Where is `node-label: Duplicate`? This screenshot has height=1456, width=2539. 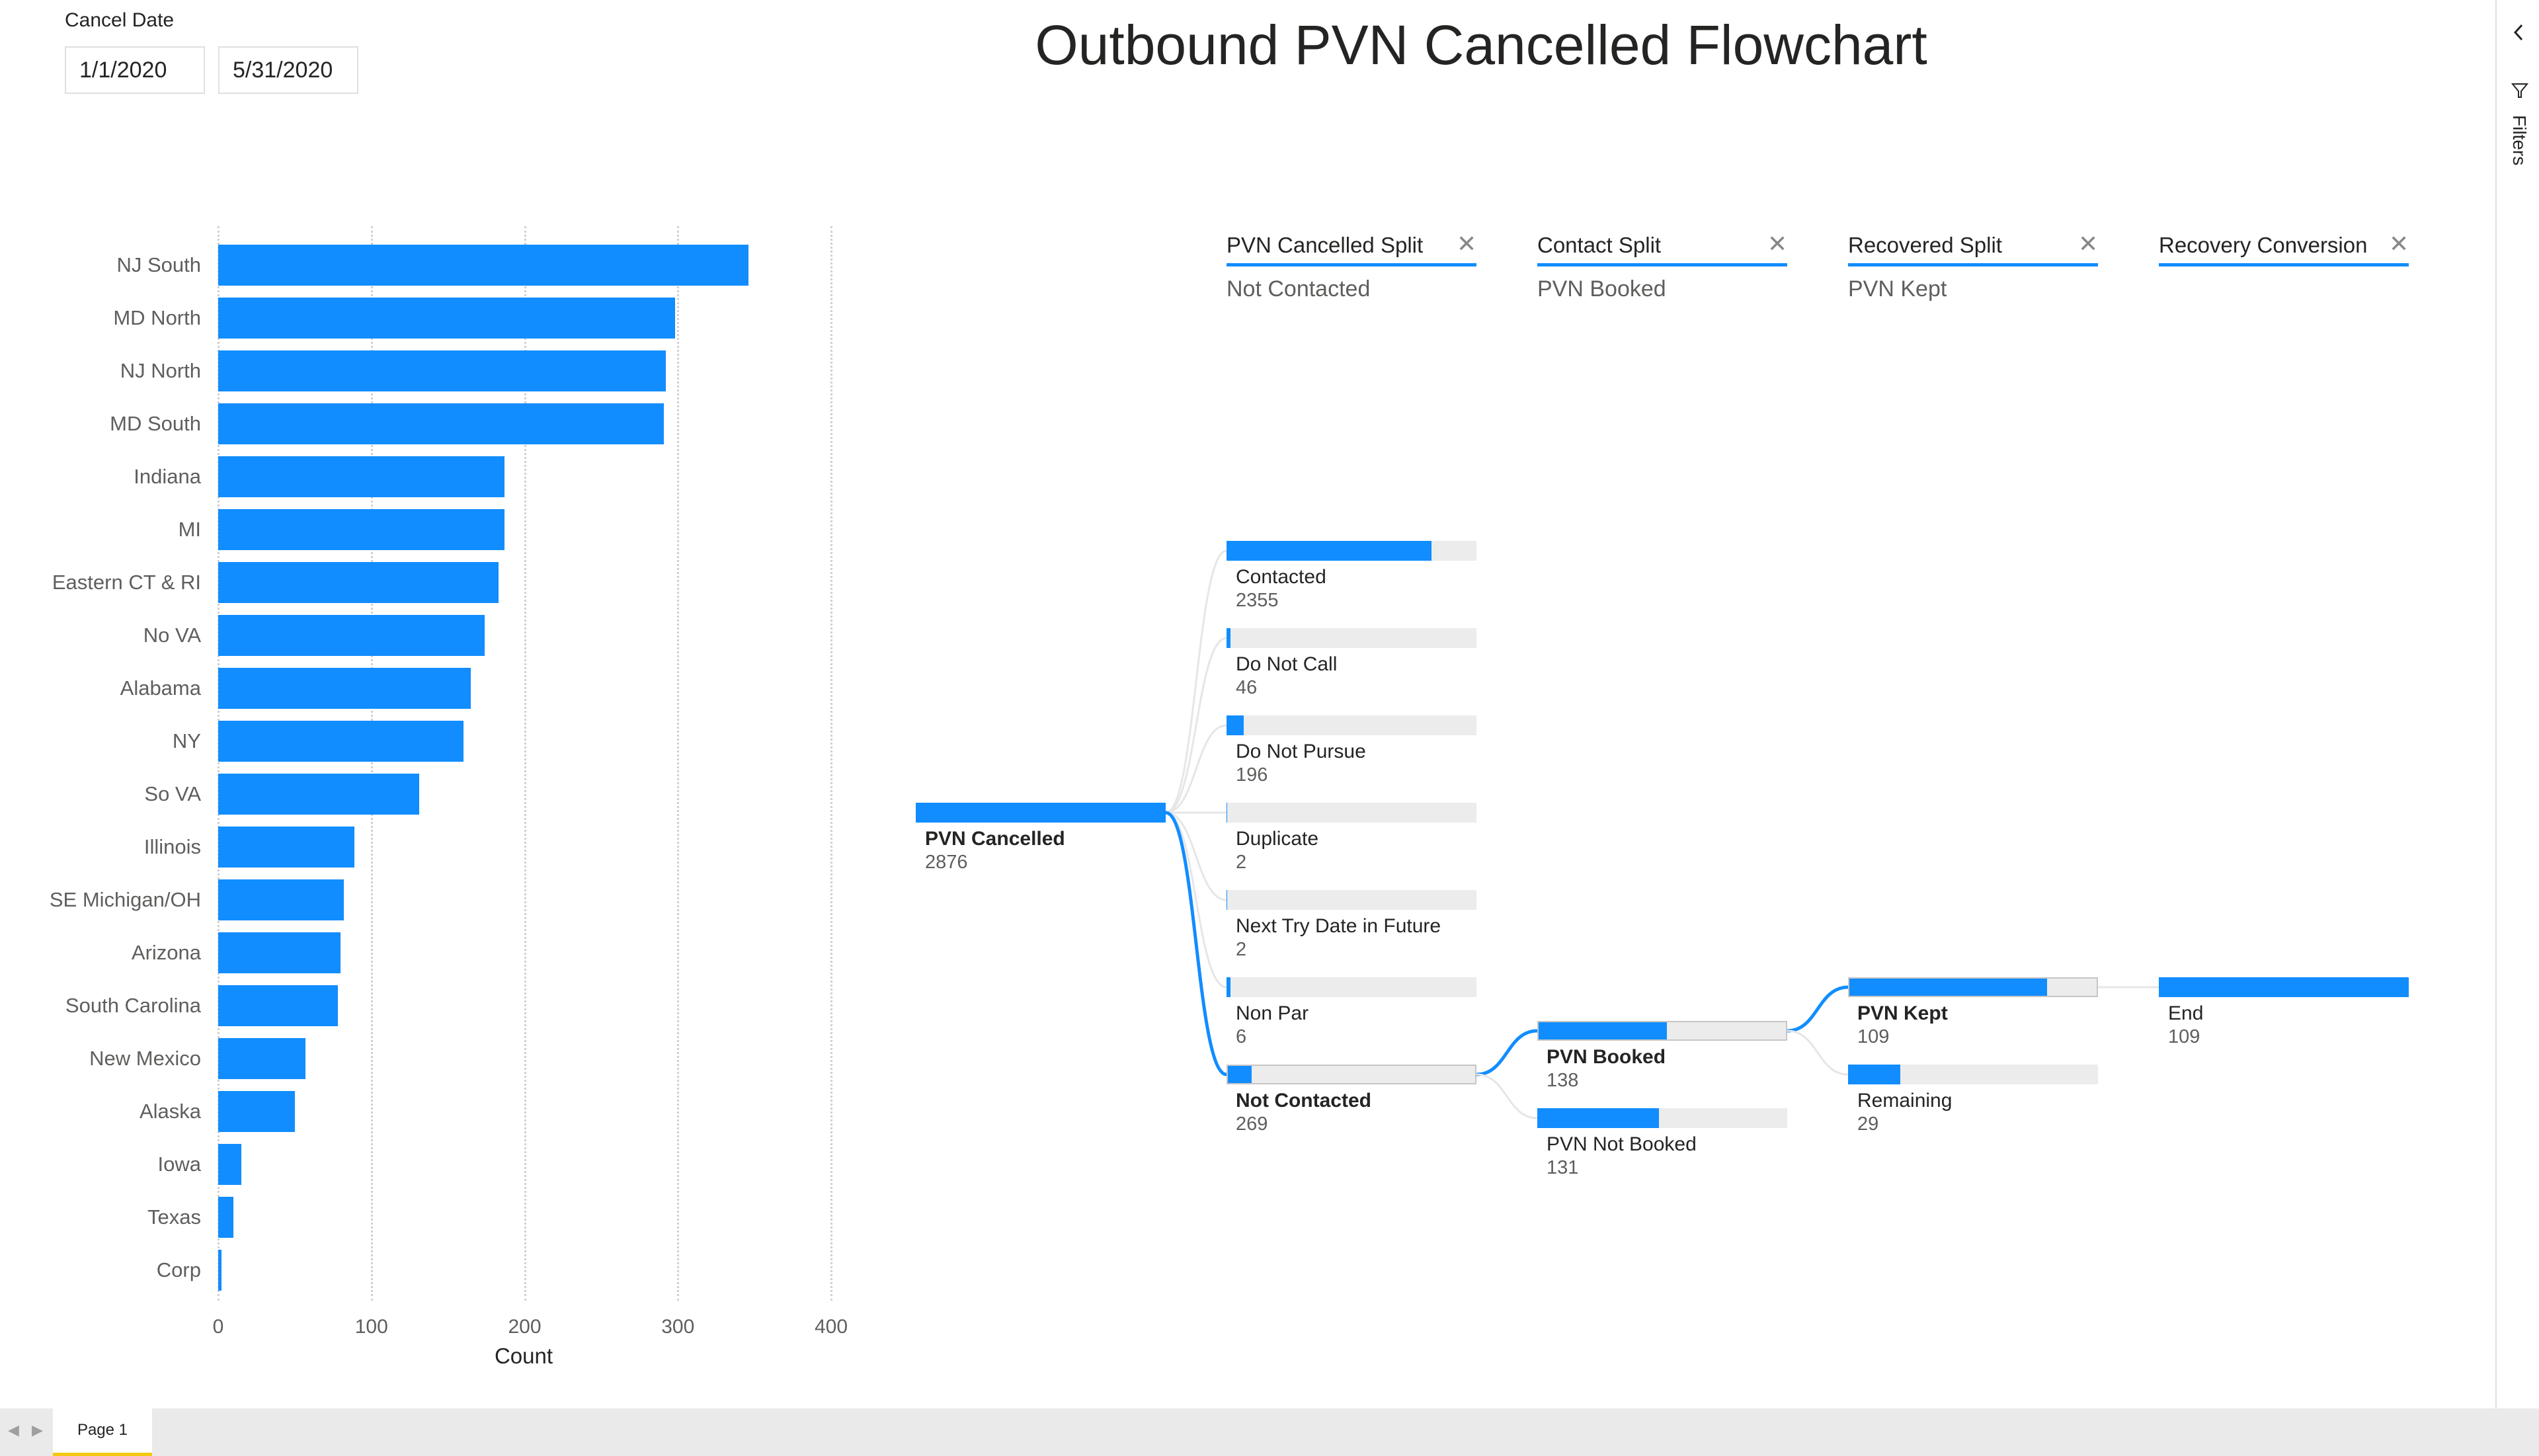
node-label: Duplicate is located at coordinates (1278, 839).